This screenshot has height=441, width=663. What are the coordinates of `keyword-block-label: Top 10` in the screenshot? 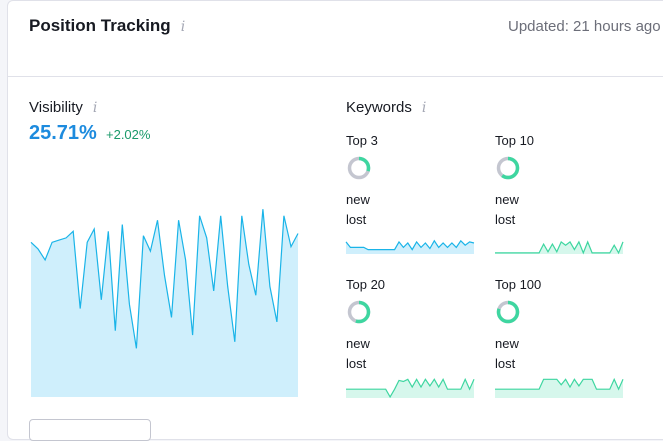 It's located at (515, 140).